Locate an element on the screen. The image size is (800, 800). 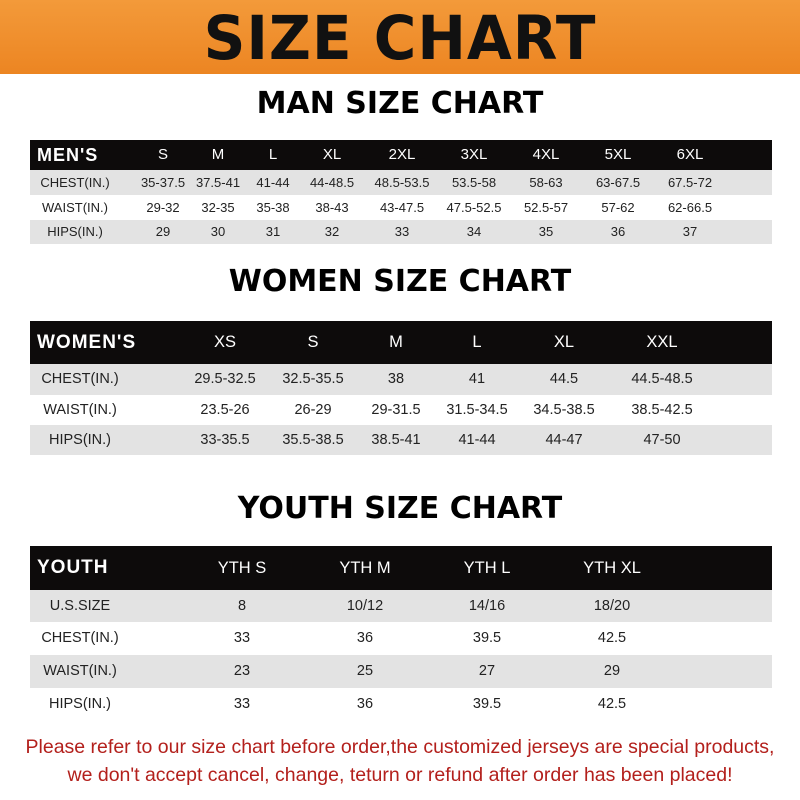
table-header-label: MEN'S is located at coordinates (68, 155).